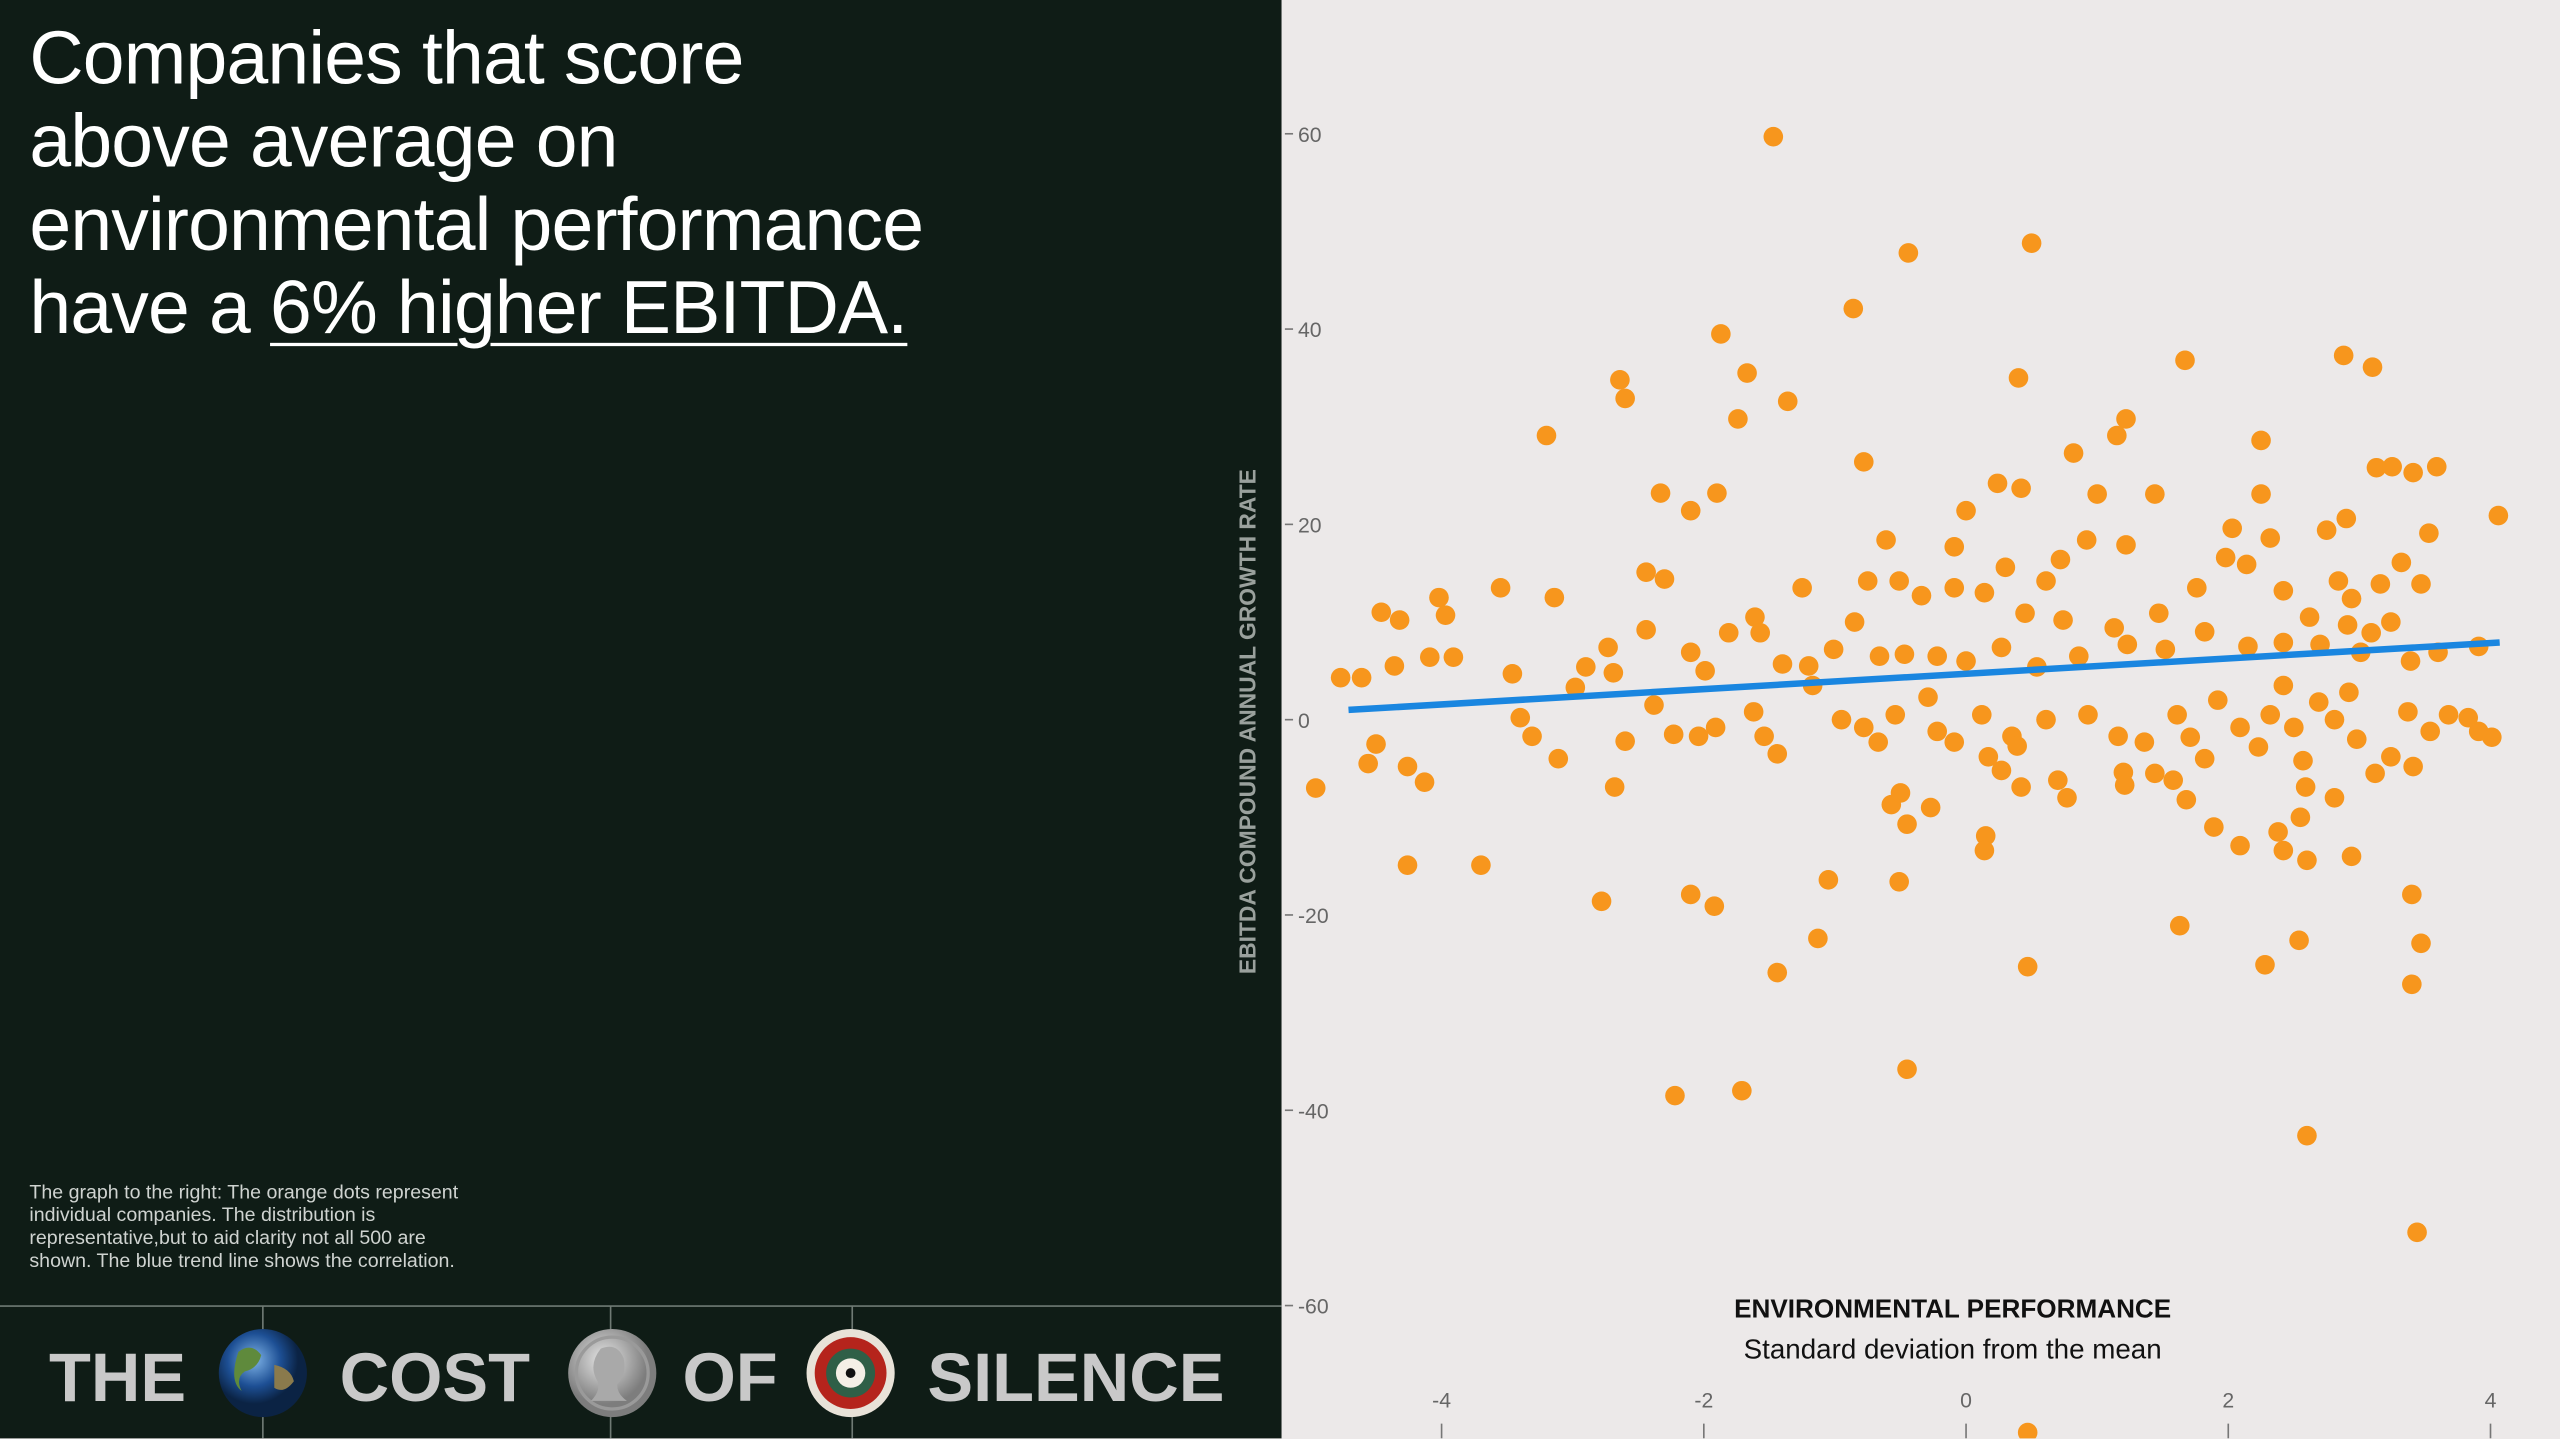 The height and width of the screenshot is (1439, 2560). I want to click on y-tick-label: -60, so click(1313, 1307).